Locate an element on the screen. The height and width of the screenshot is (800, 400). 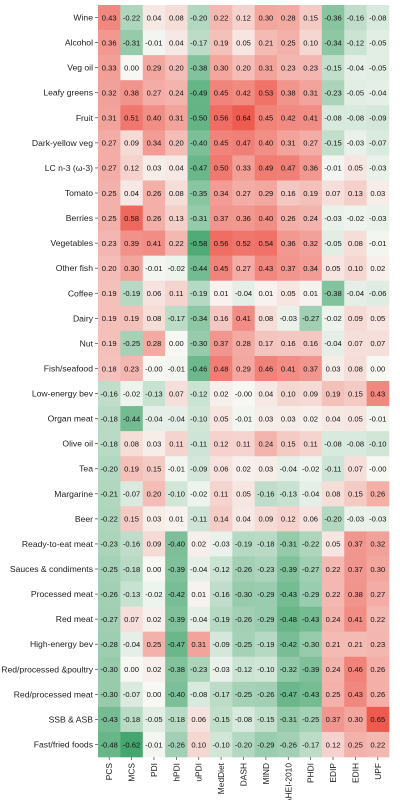
cell-value: -0.19 is located at coordinates (243, 544).